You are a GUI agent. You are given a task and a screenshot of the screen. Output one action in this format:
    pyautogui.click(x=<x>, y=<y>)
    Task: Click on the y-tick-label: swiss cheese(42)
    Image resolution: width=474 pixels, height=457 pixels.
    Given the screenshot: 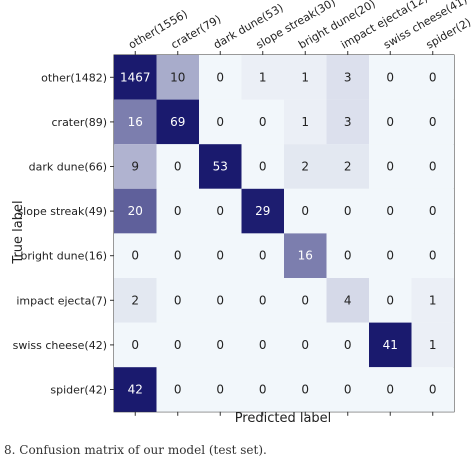 What is the action you would take?
    pyautogui.click(x=60, y=345)
    